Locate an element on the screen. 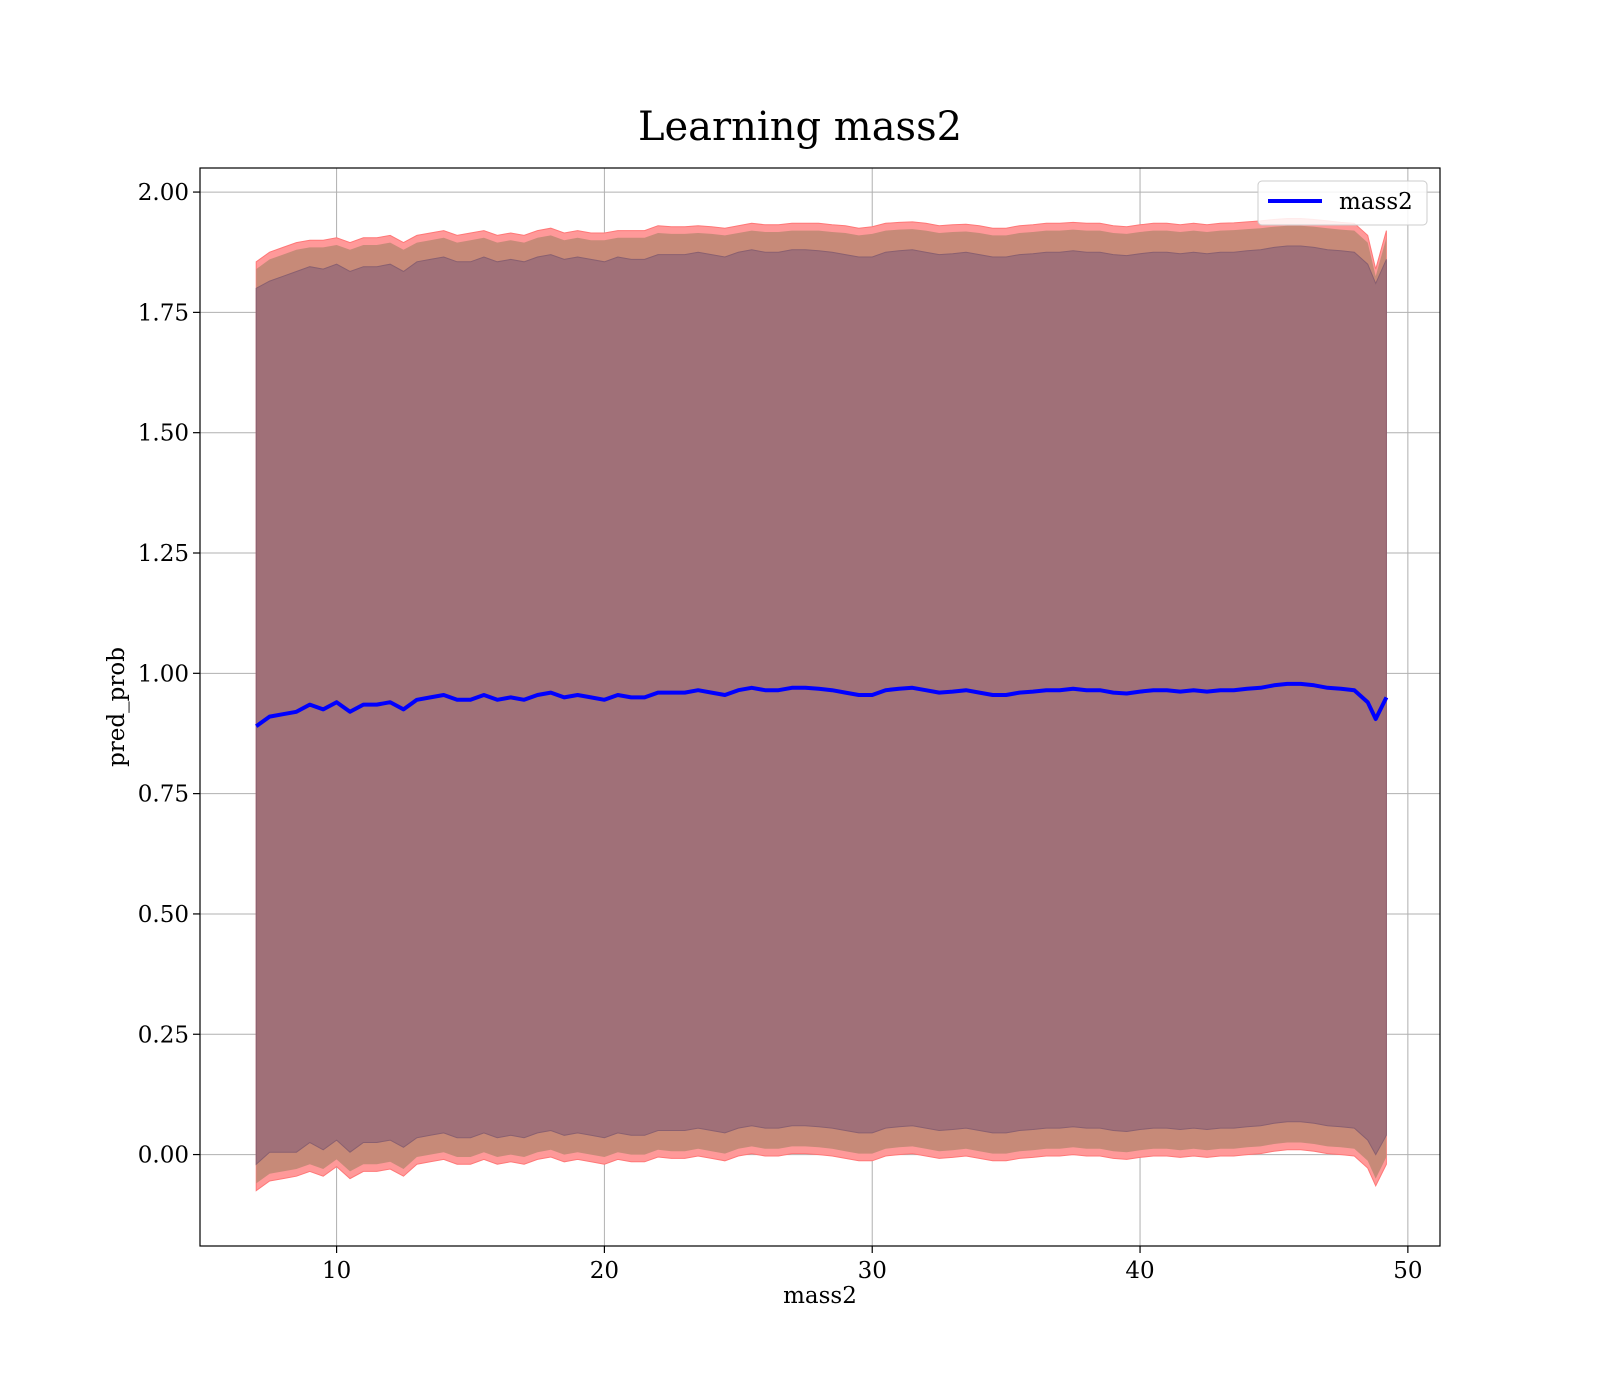 The height and width of the screenshot is (1400, 1600). y-tick-label: 0.75 is located at coordinates (163, 795).